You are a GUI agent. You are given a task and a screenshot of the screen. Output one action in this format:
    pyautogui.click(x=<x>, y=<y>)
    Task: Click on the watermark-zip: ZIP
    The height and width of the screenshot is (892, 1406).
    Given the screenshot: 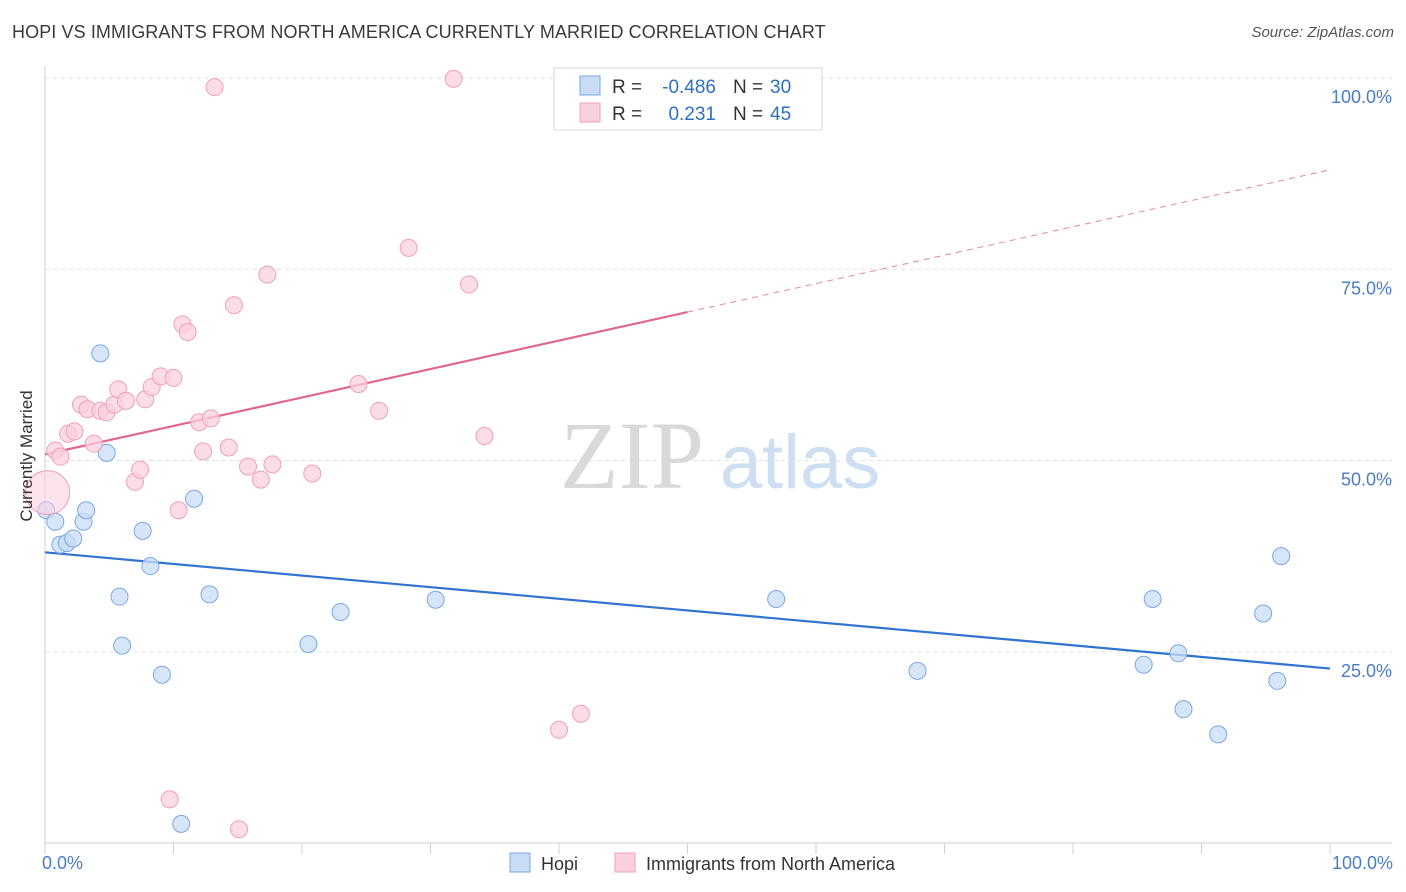 What is the action you would take?
    pyautogui.click(x=632, y=455)
    